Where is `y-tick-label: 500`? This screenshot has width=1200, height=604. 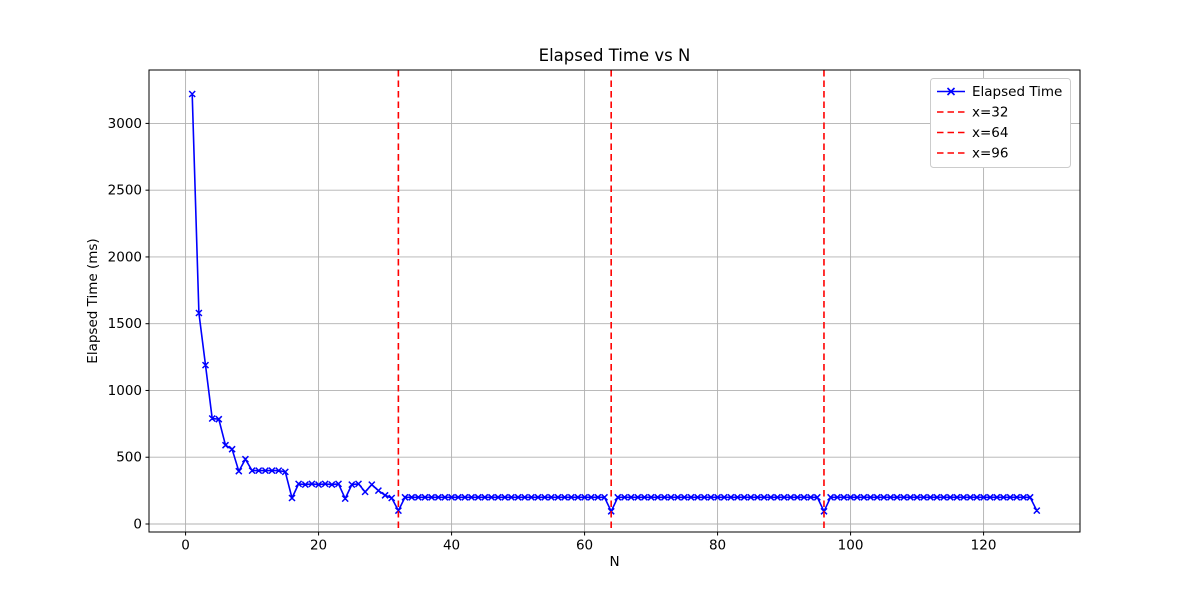
y-tick-label: 500 is located at coordinates (129, 458).